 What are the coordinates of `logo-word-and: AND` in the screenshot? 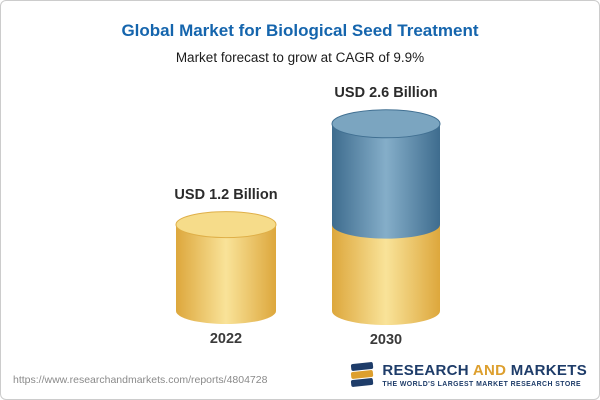 It's located at (489, 370).